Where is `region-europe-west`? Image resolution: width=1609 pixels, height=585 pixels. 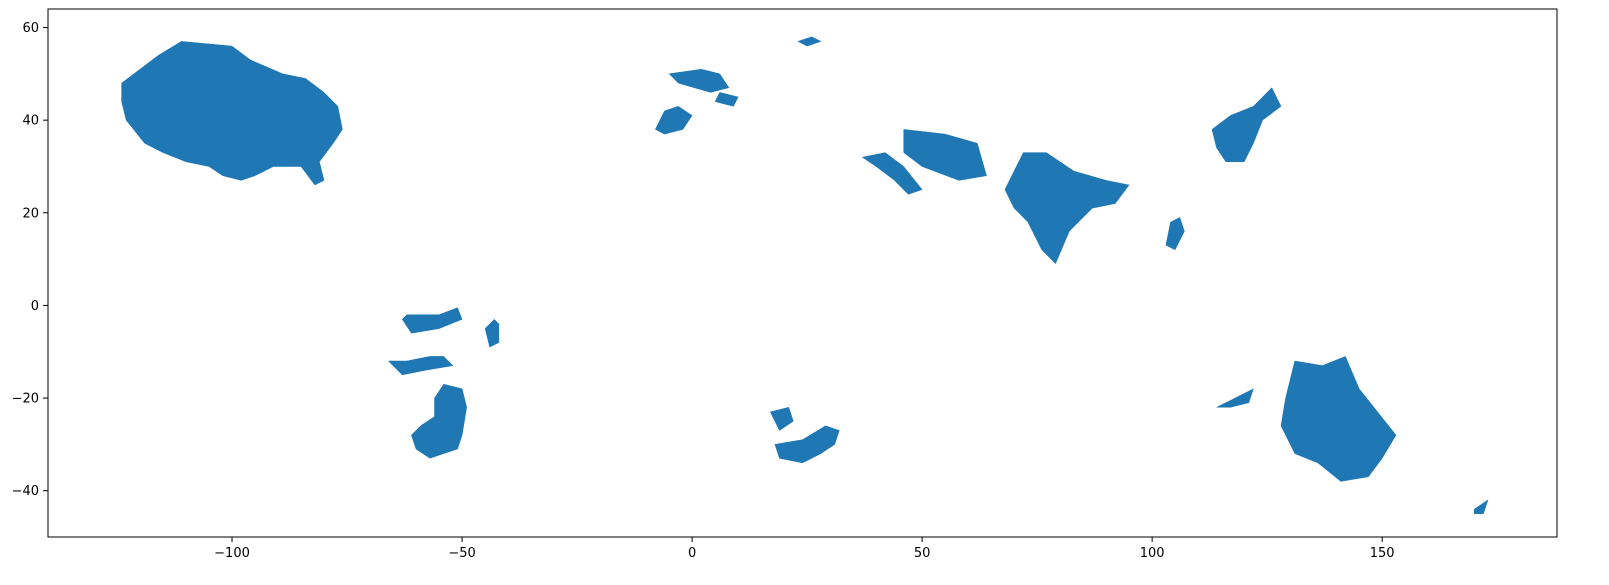
region-europe-west is located at coordinates (699, 80).